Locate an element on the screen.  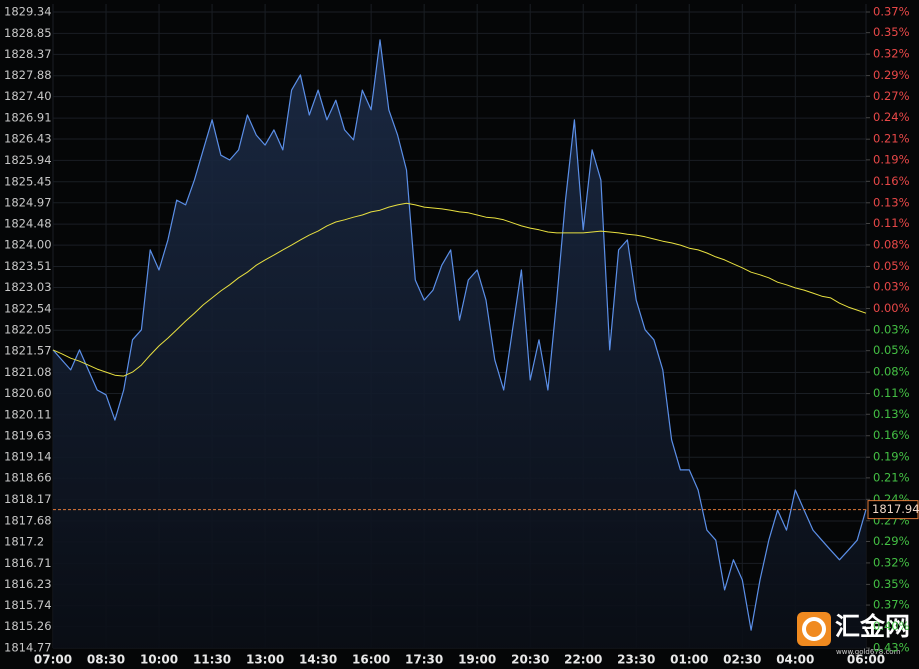
y2-tick-label: 0.24% is located at coordinates (891, 117).